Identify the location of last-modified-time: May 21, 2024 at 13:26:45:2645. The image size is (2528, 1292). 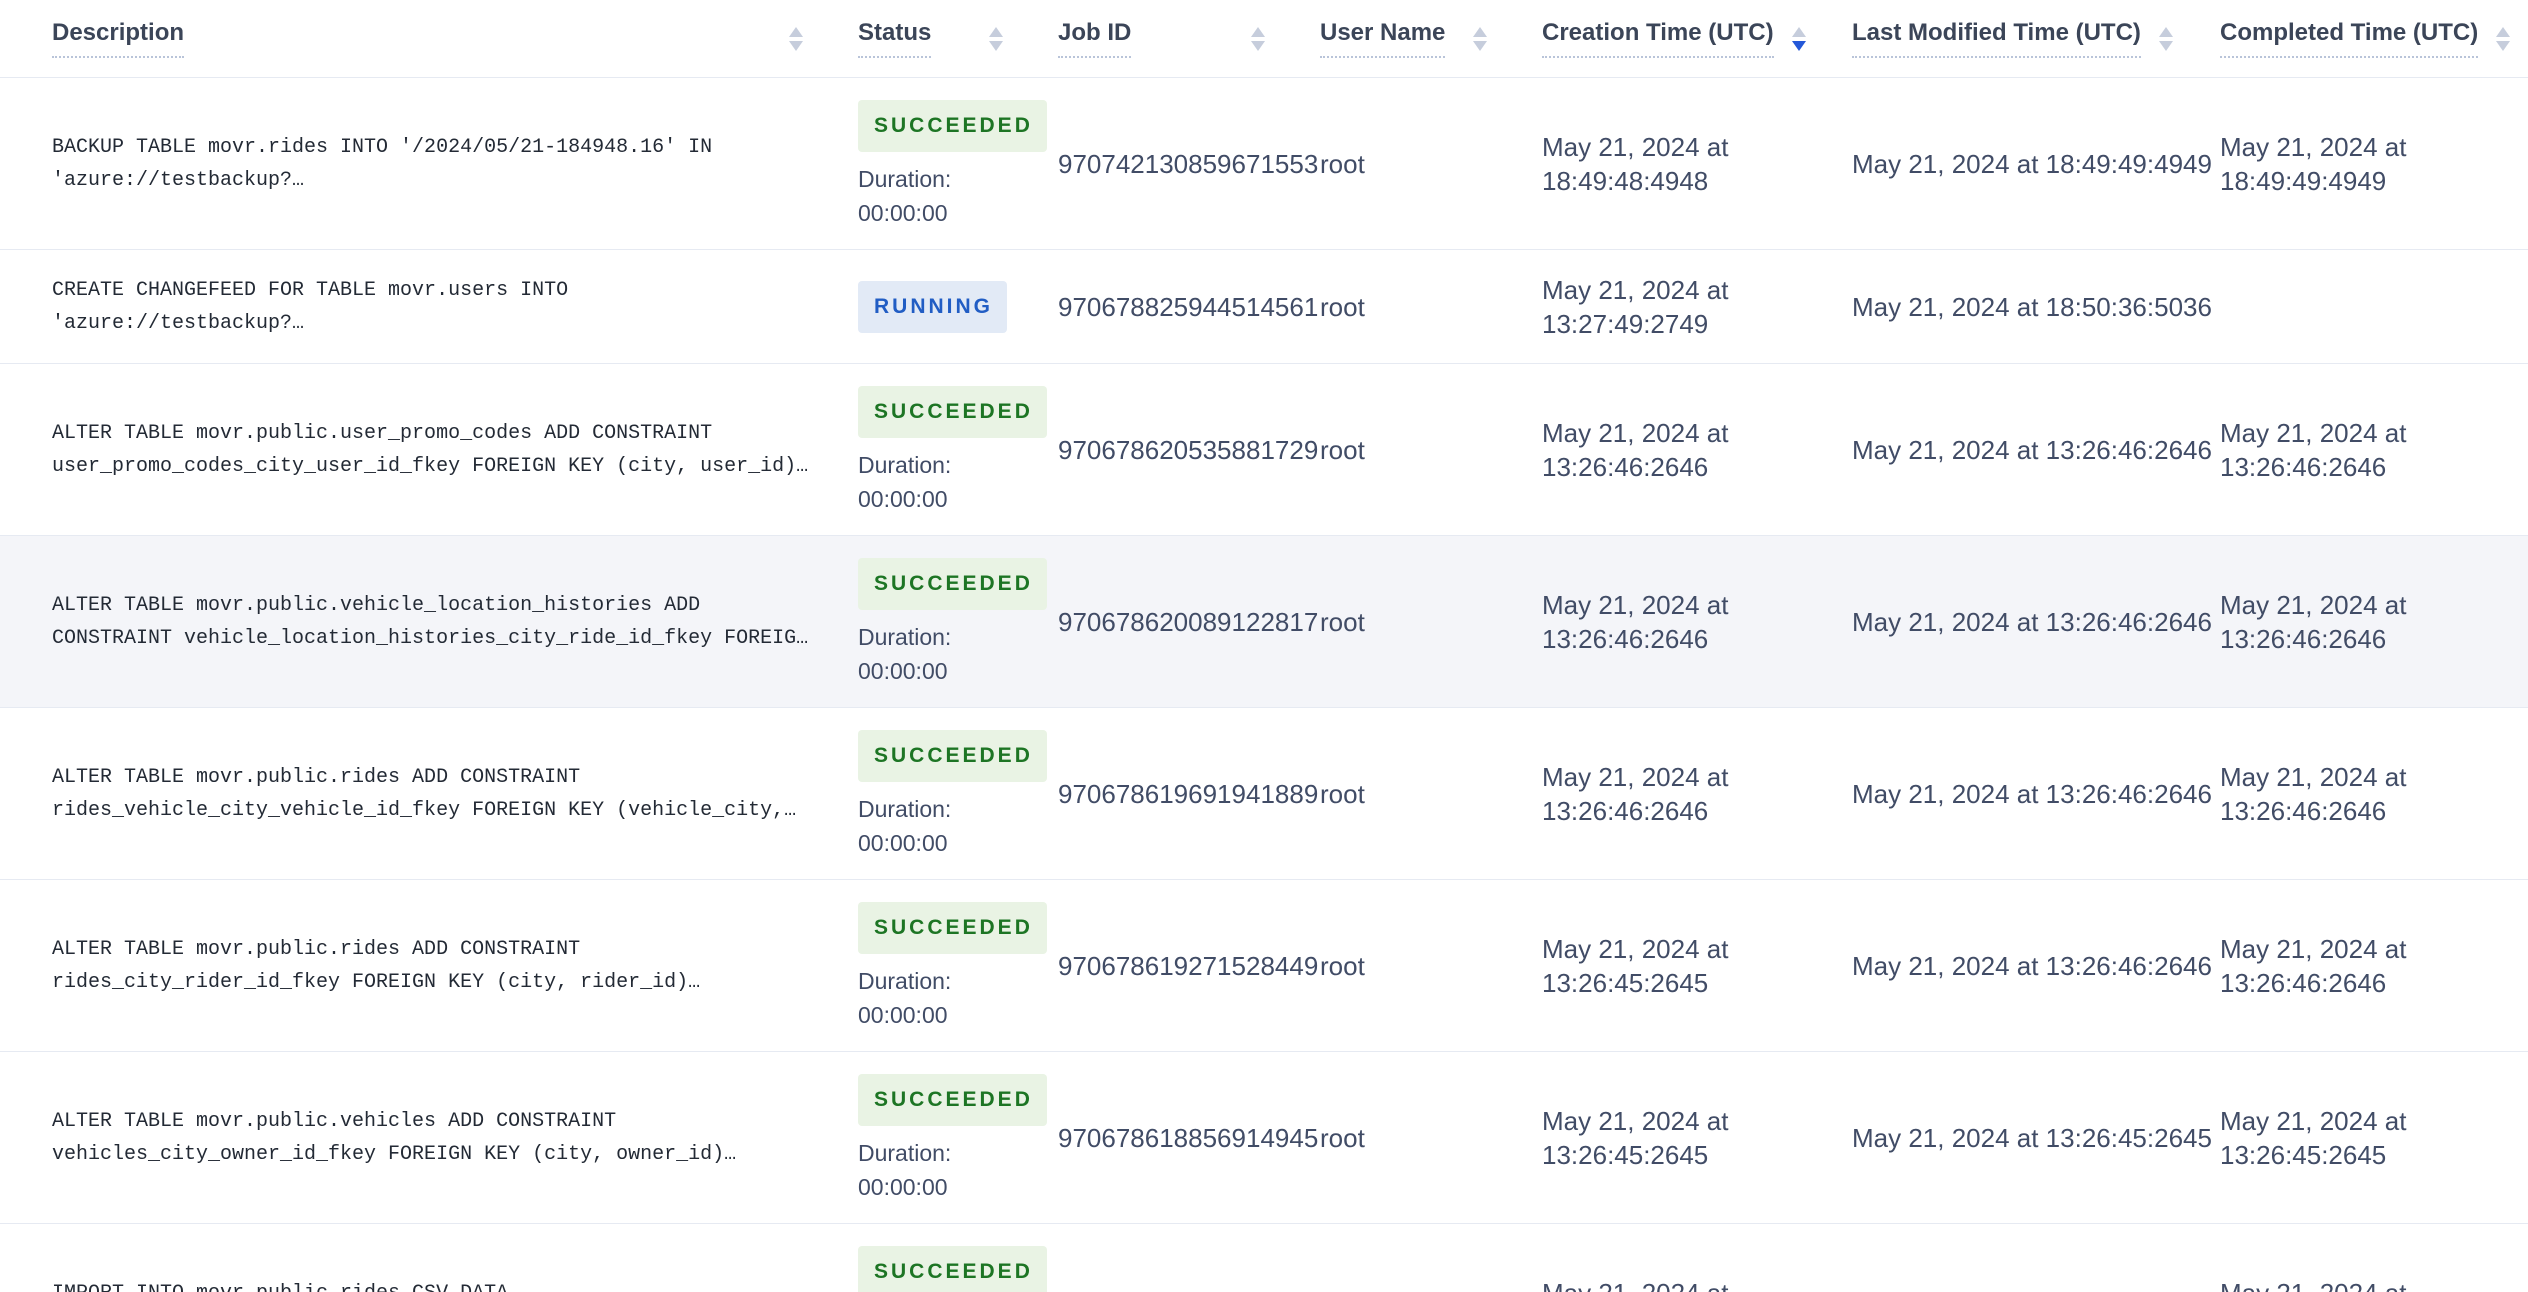
(2032, 1137).